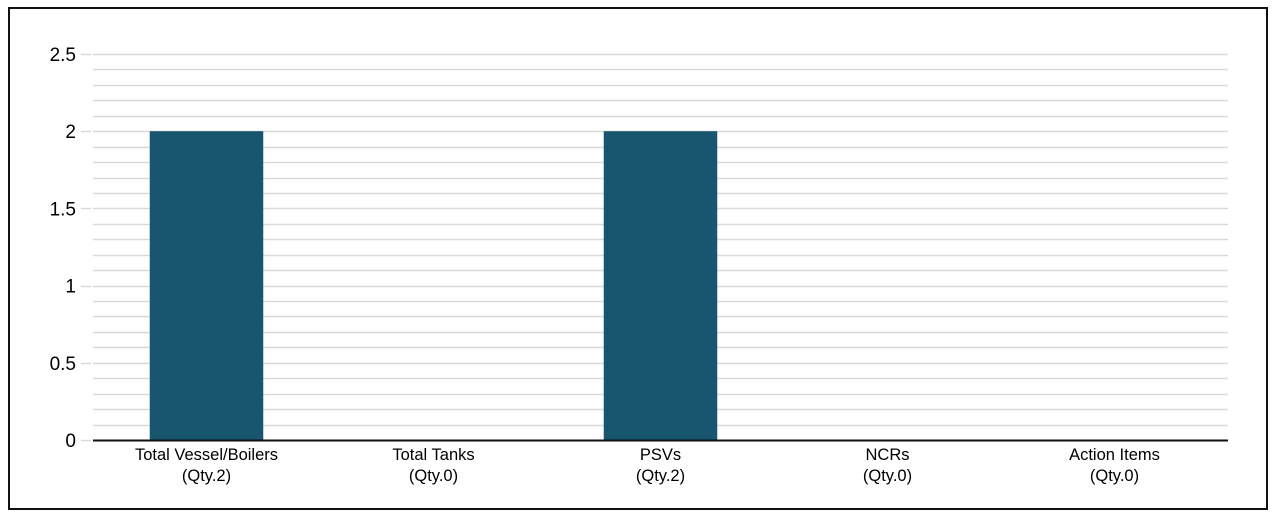  Describe the element at coordinates (70, 132) in the screenshot. I see `y-tick-label: 2` at that location.